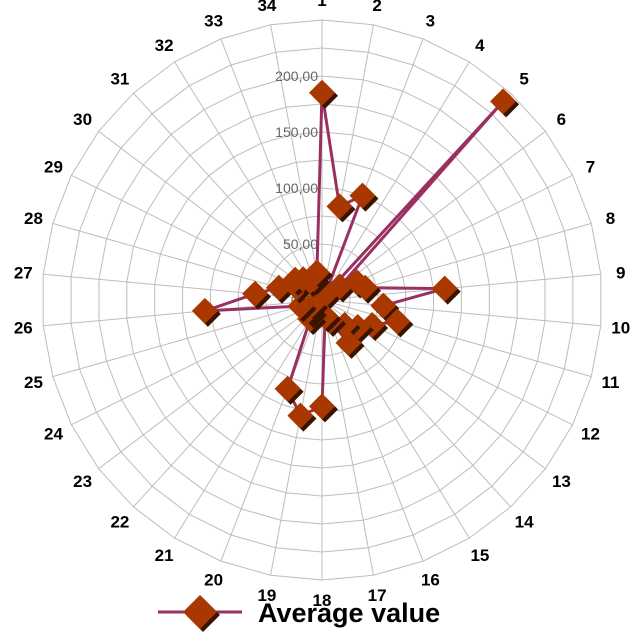 The image size is (635, 632). Describe the element at coordinates (164, 45) in the screenshot. I see `category-label: 32` at that location.